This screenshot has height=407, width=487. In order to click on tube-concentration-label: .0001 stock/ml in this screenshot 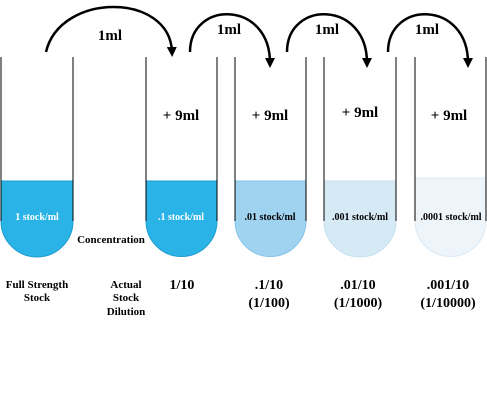, I will do `click(450, 217)`.